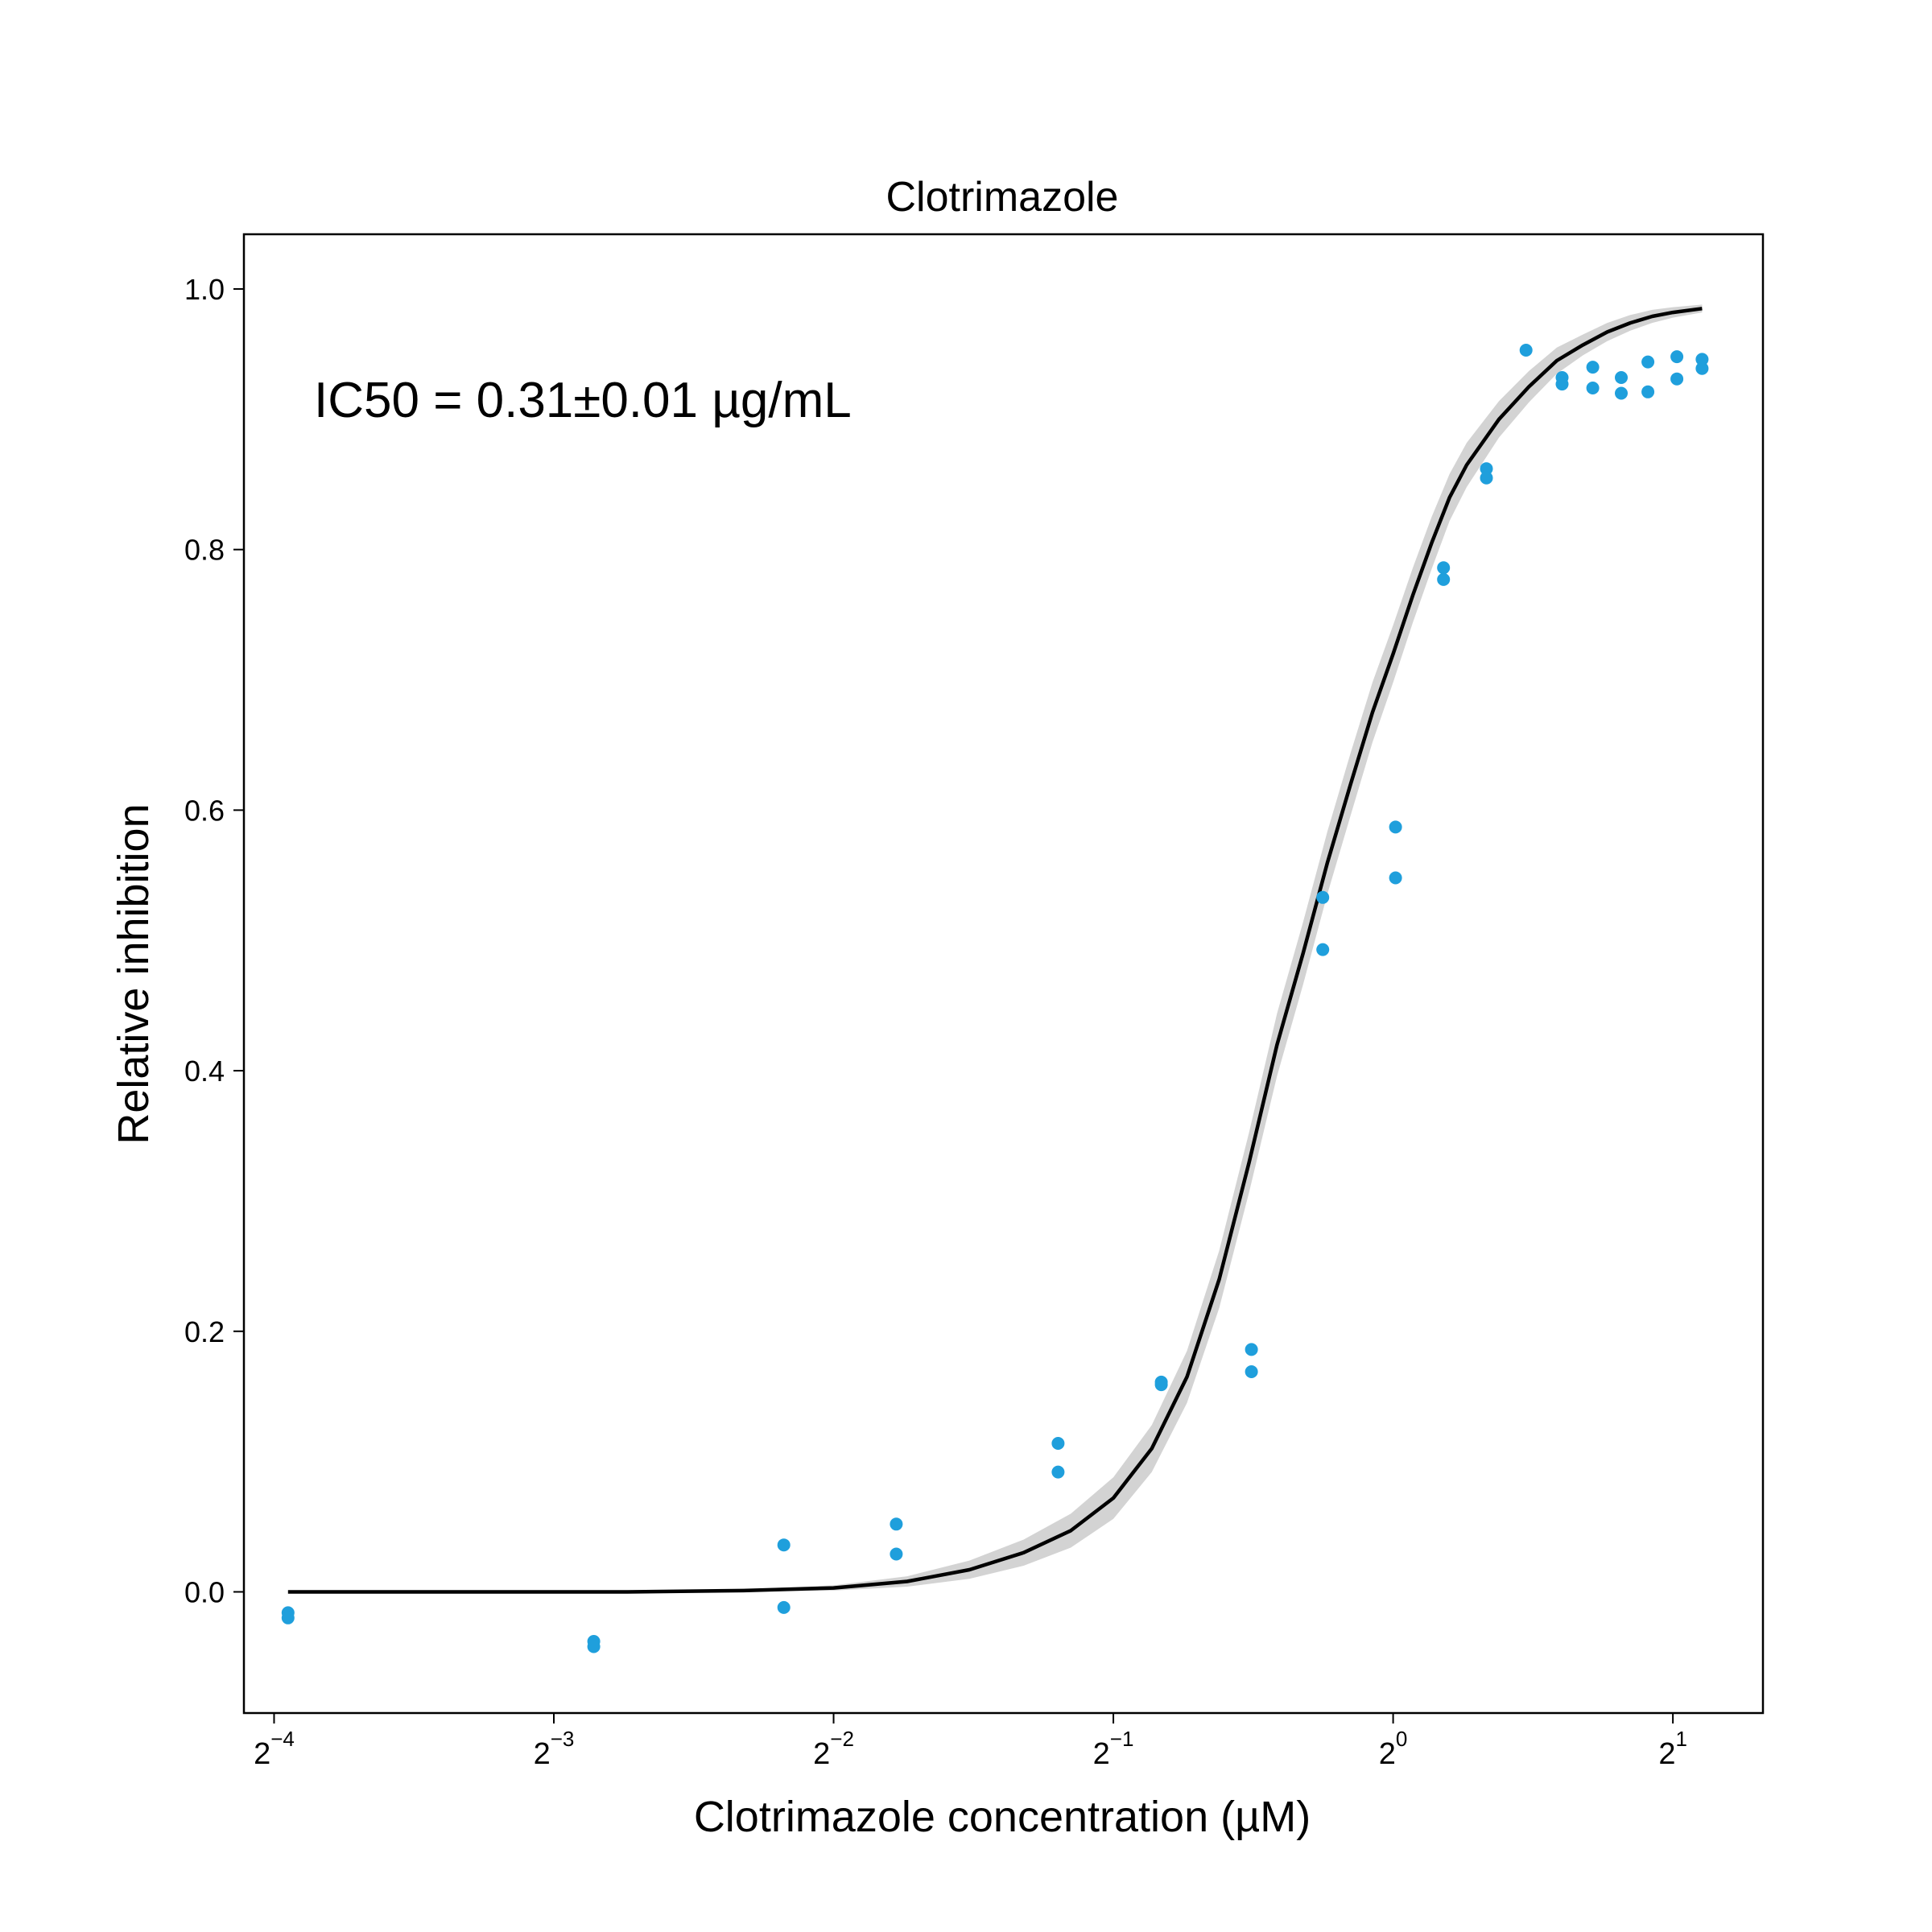 This screenshot has height=1932, width=1932. What do you see at coordinates (274, 1749) in the screenshot?
I see `x-tick-label: 2−4` at bounding box center [274, 1749].